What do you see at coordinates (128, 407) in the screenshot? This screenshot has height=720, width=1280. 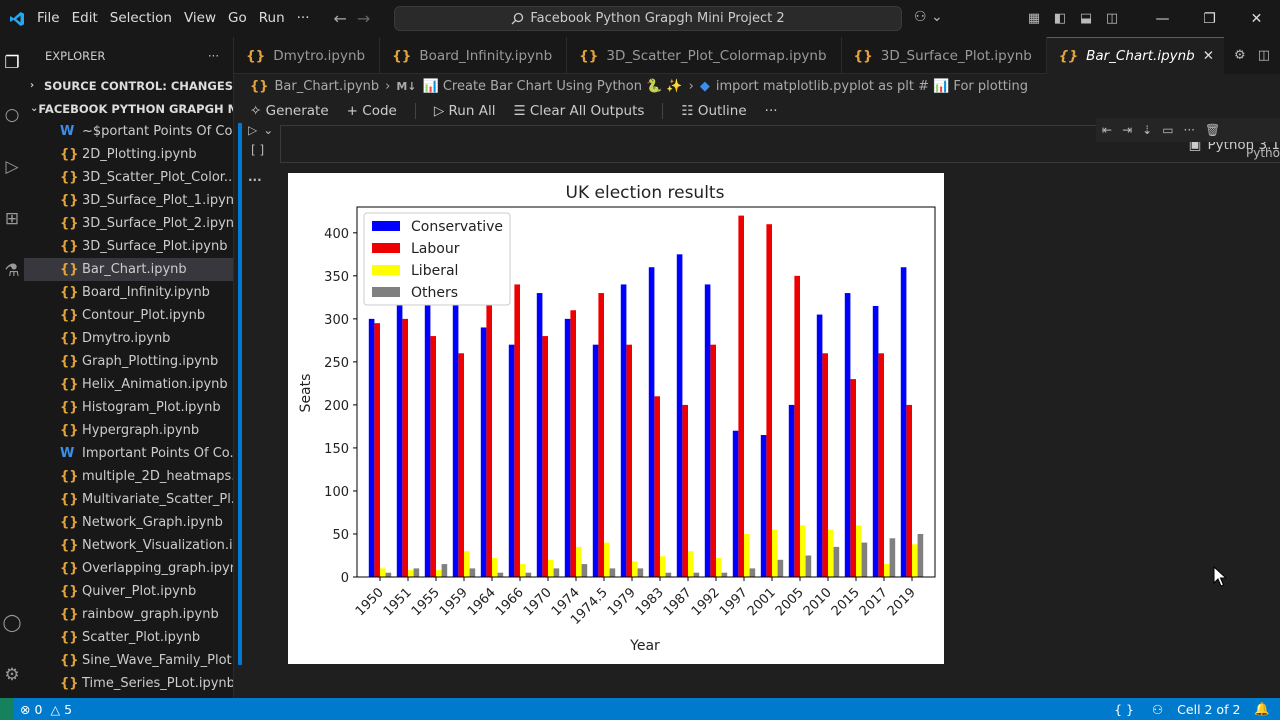 I see `file-item: {} Histogram_Plot.ipynb` at bounding box center [128, 407].